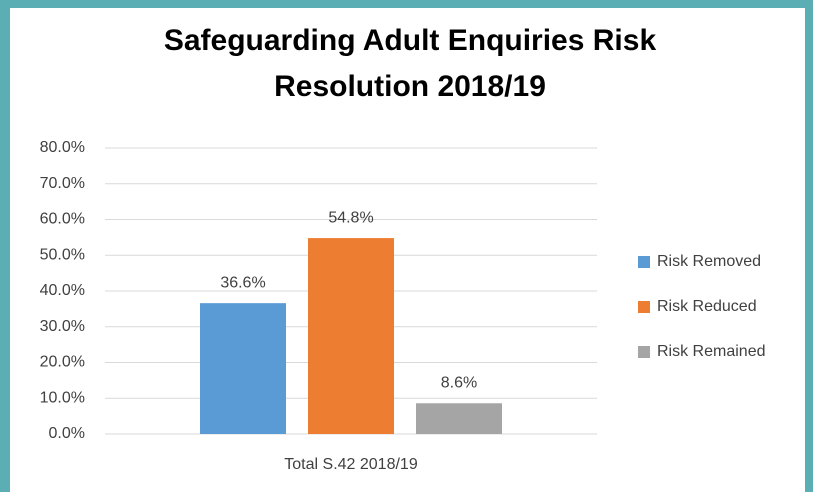  Describe the element at coordinates (62, 362) in the screenshot. I see `y-tick-label: 20.0%` at that location.